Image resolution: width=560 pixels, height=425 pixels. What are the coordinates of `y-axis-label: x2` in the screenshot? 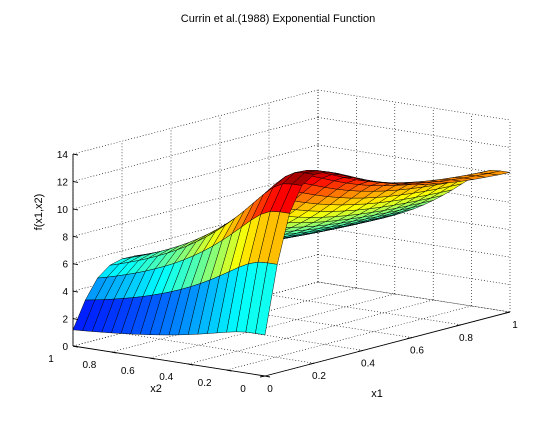 It's located at (156, 389).